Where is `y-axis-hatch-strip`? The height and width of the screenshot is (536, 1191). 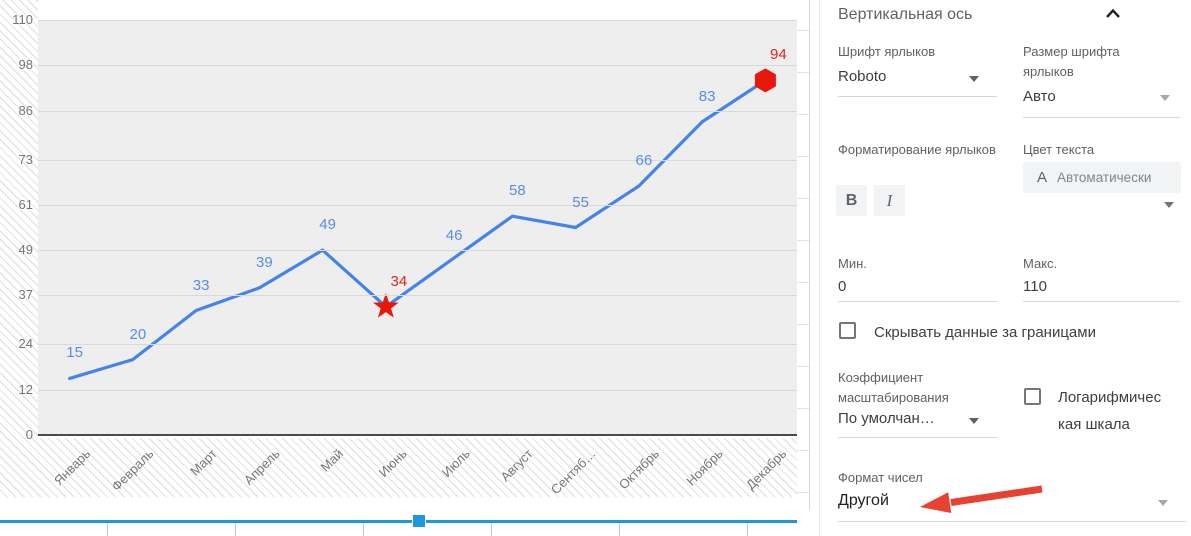
y-axis-hatch-strip is located at coordinates (19, 248).